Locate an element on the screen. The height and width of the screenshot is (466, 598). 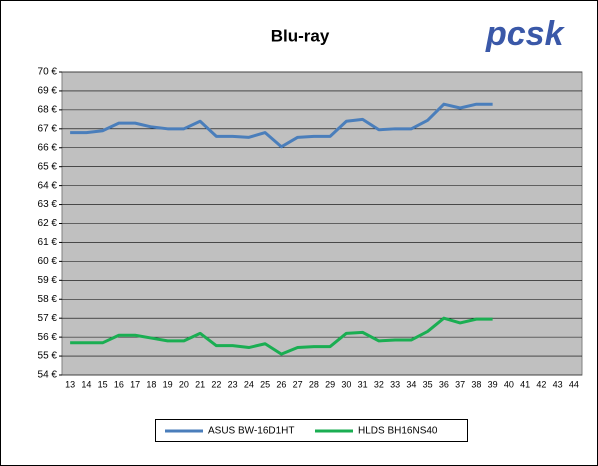
x-tick-label: 36 is located at coordinates (444, 384).